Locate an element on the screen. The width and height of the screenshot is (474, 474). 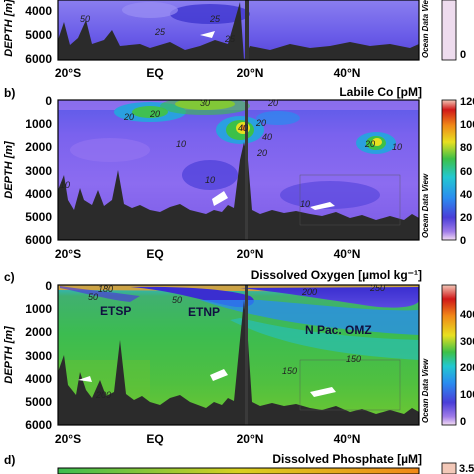
panel-c-colorbar-tick: 200 is located at coordinates (467, 368).